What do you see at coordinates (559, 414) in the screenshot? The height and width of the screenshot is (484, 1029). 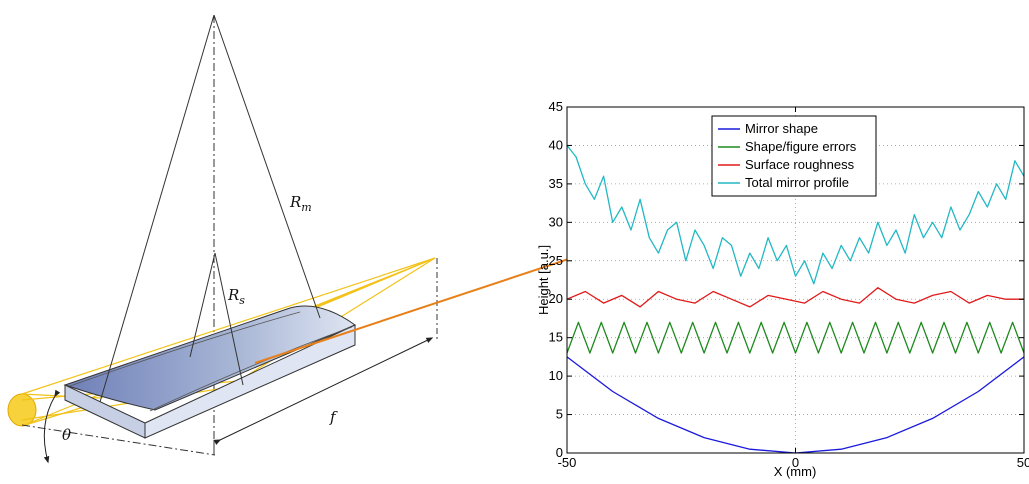 I see `y-tick-label: 5` at bounding box center [559, 414].